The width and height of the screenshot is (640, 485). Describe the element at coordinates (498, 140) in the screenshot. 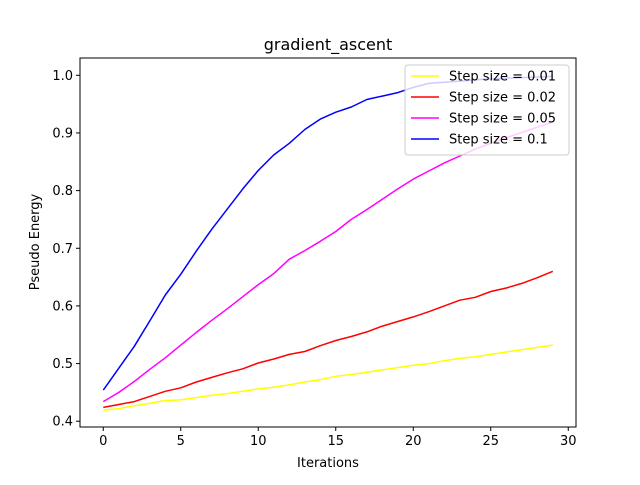

I see `legend-label: Step size = 0.1` at that location.